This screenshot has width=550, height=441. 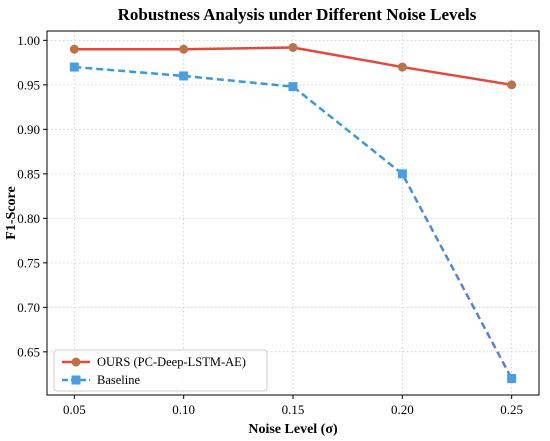 I want to click on y-tick-label: 0.80, so click(x=28, y=218).